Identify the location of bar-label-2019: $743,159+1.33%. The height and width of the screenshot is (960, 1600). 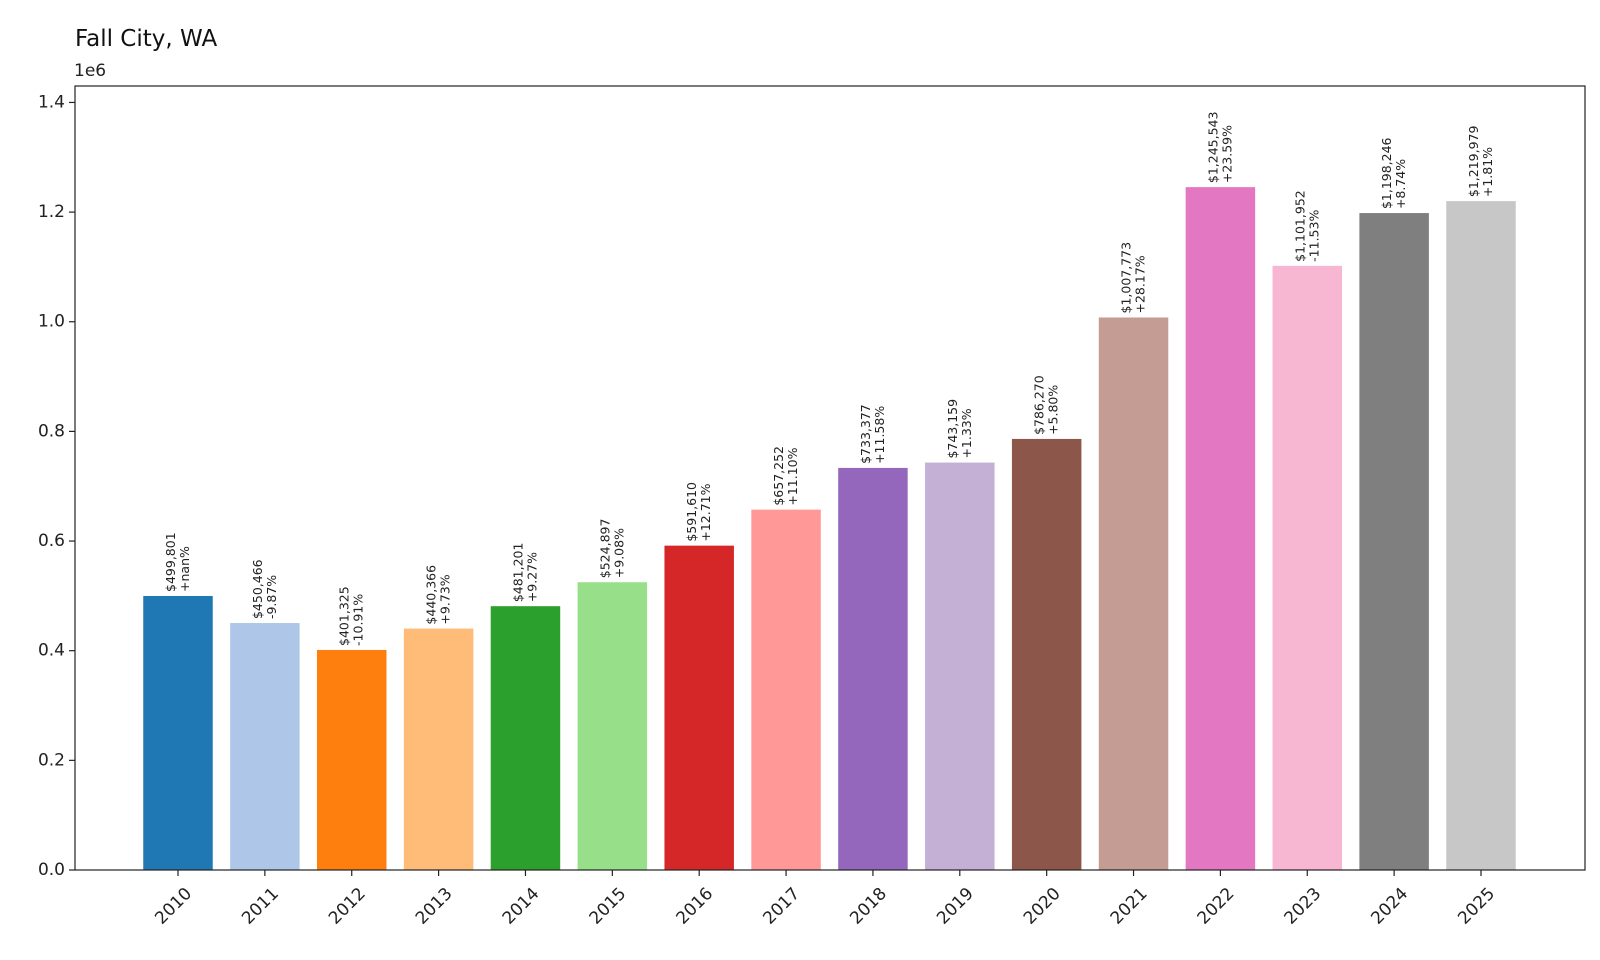
(959, 429).